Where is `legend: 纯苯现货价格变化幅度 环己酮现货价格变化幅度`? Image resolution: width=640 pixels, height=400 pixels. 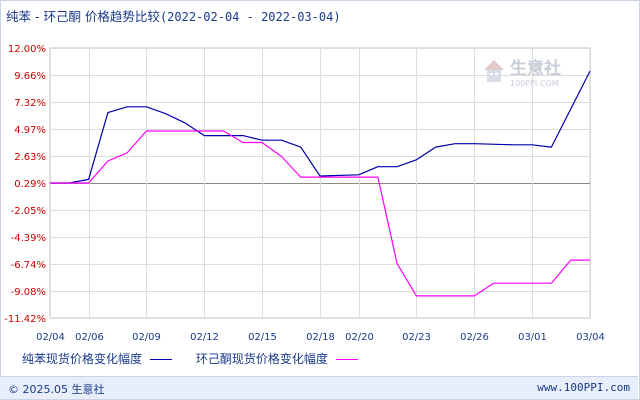
legend: 纯苯现货价格变化幅度 环己酮现货价格变化幅度 is located at coordinates (200, 358).